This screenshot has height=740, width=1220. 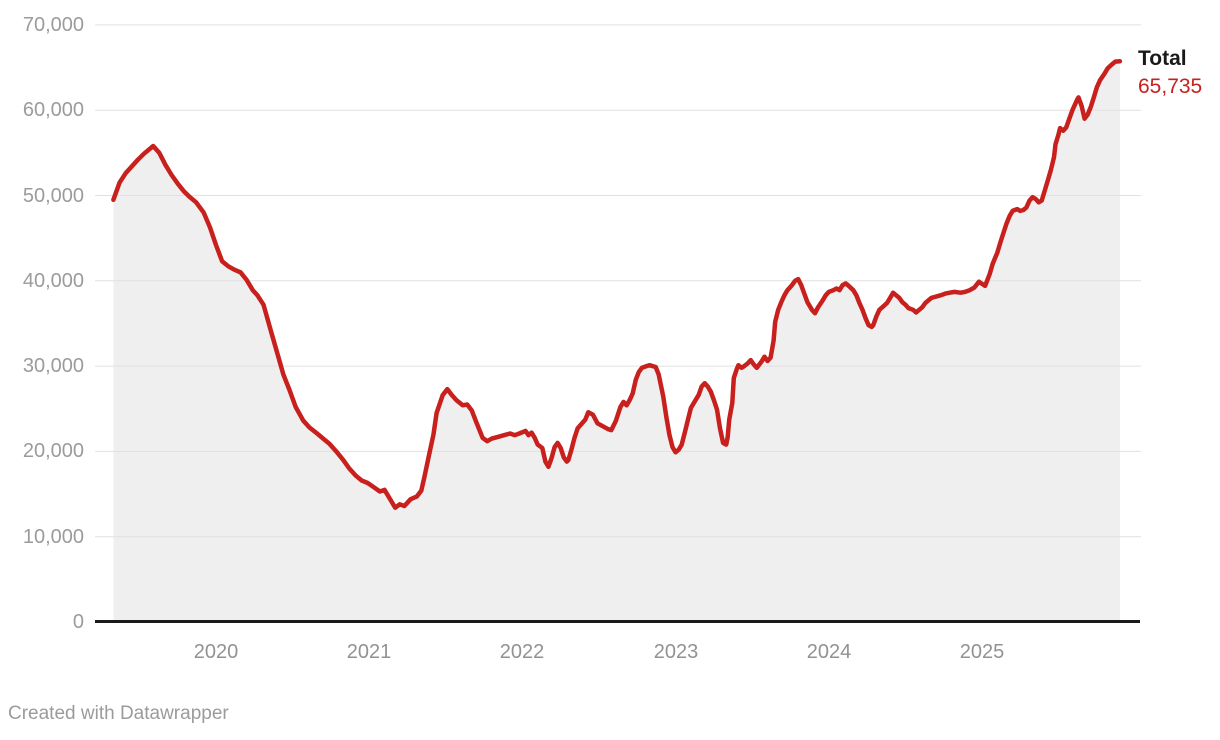 I want to click on datawrapper-credit-link: Created with Datawrapper, so click(x=118, y=713).